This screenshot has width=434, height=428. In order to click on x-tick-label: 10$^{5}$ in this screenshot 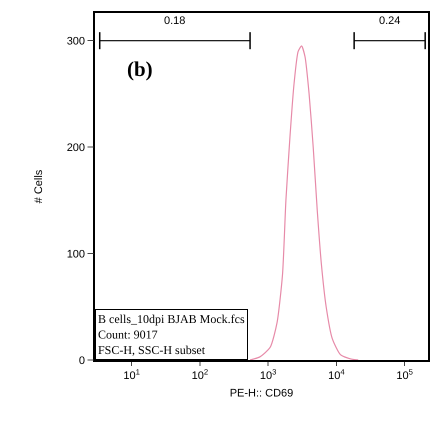, I will do `click(404, 374)`.